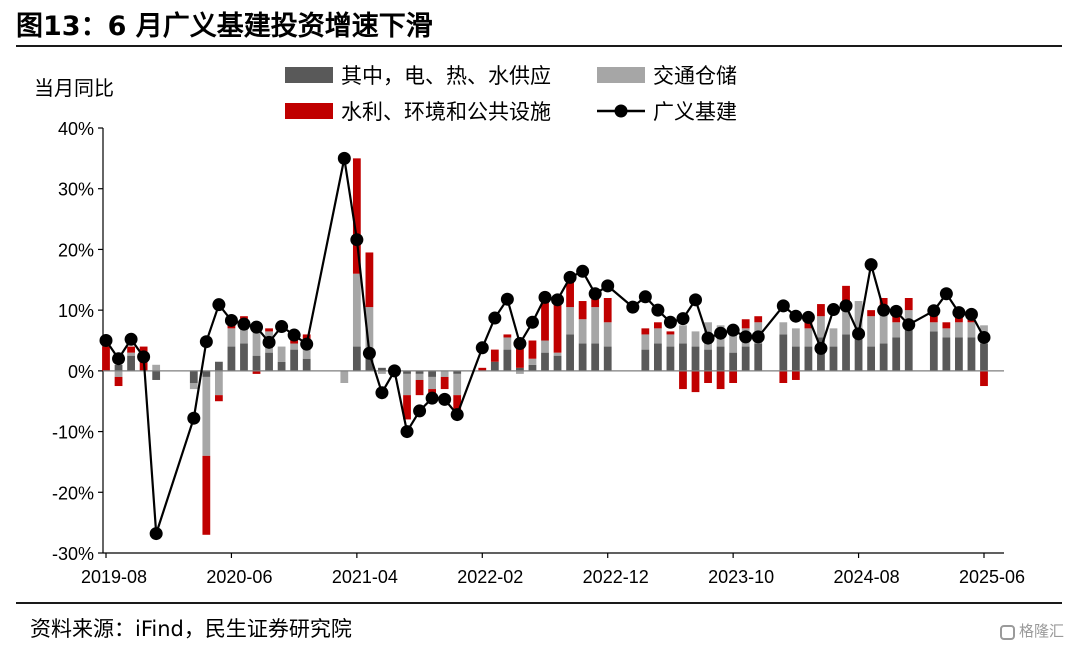 The image size is (1080, 649). I want to click on x-tick-label: 2022-12, so click(616, 577).